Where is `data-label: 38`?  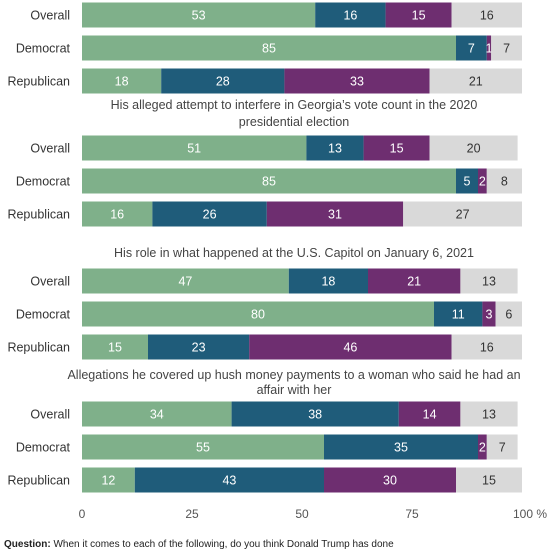 data-label: 38 is located at coordinates (315, 415).